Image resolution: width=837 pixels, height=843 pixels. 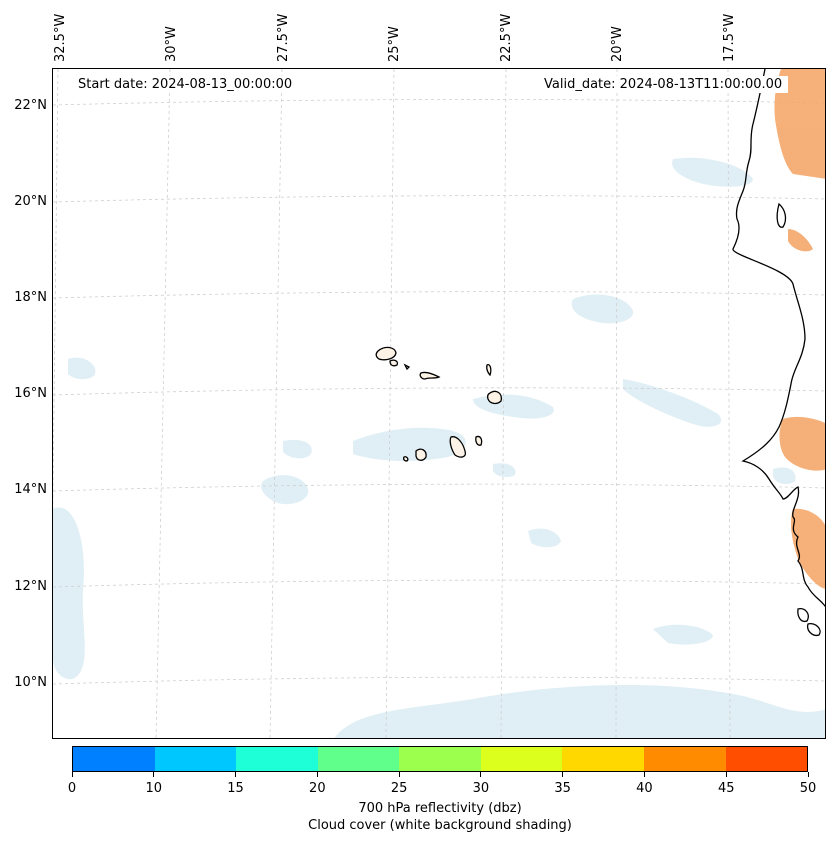 I want to click on colorbar-tick-label: 45, so click(x=726, y=788).